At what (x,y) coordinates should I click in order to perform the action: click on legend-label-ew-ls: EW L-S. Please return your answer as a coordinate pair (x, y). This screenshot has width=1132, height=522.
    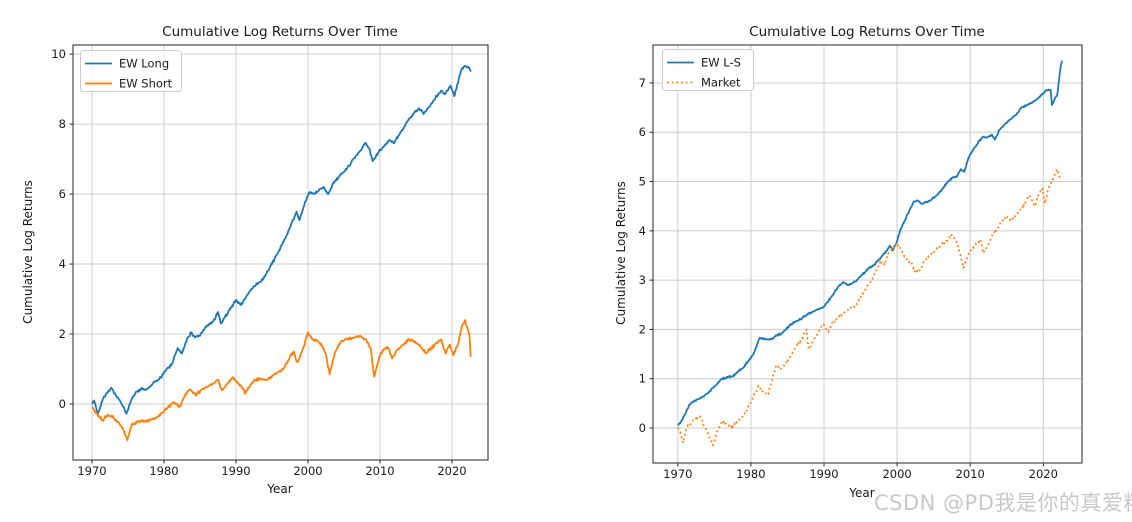
    Looking at the image, I should click on (721, 63).